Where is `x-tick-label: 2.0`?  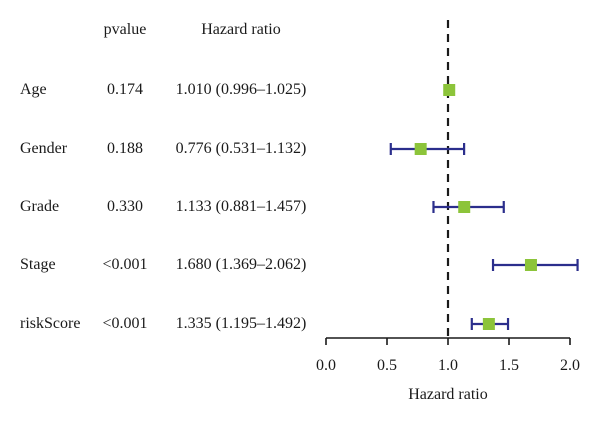
x-tick-label: 2.0 is located at coordinates (570, 365).